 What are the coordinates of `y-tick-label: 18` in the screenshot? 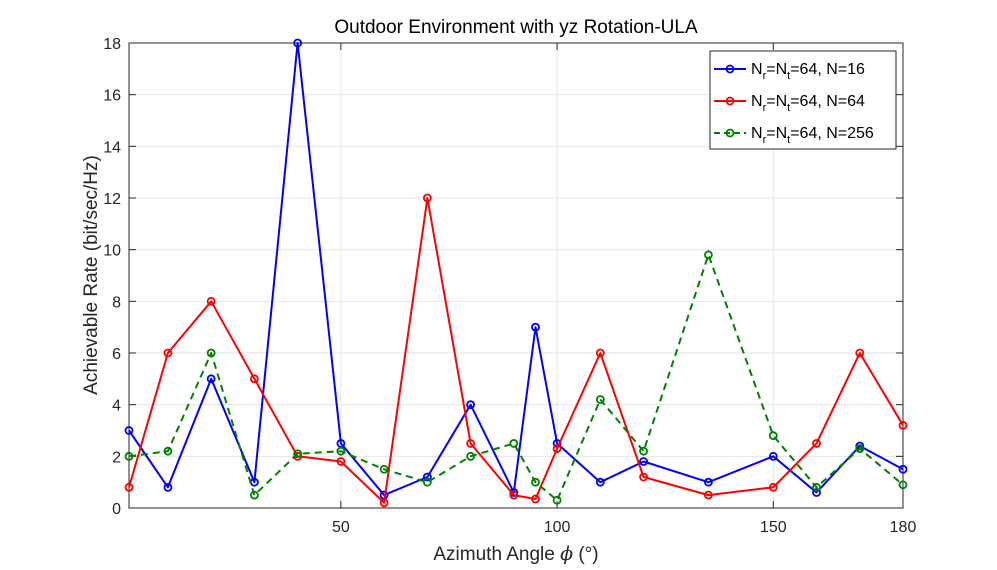 It's located at (112, 44).